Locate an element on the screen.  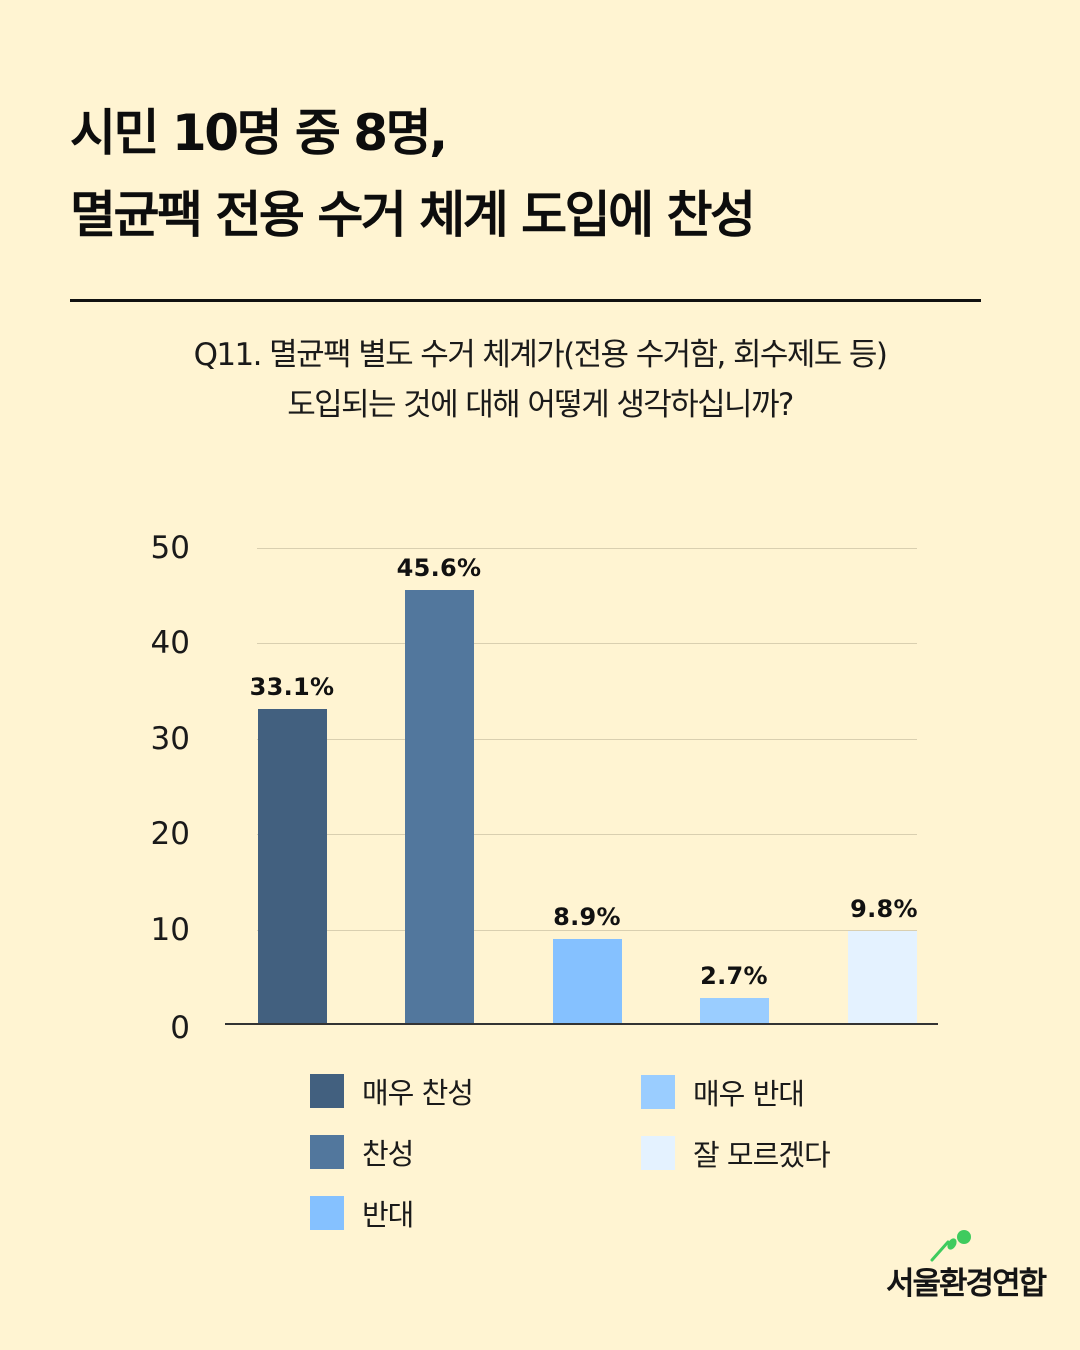
y-tick-10: 10 is located at coordinates (170, 930).